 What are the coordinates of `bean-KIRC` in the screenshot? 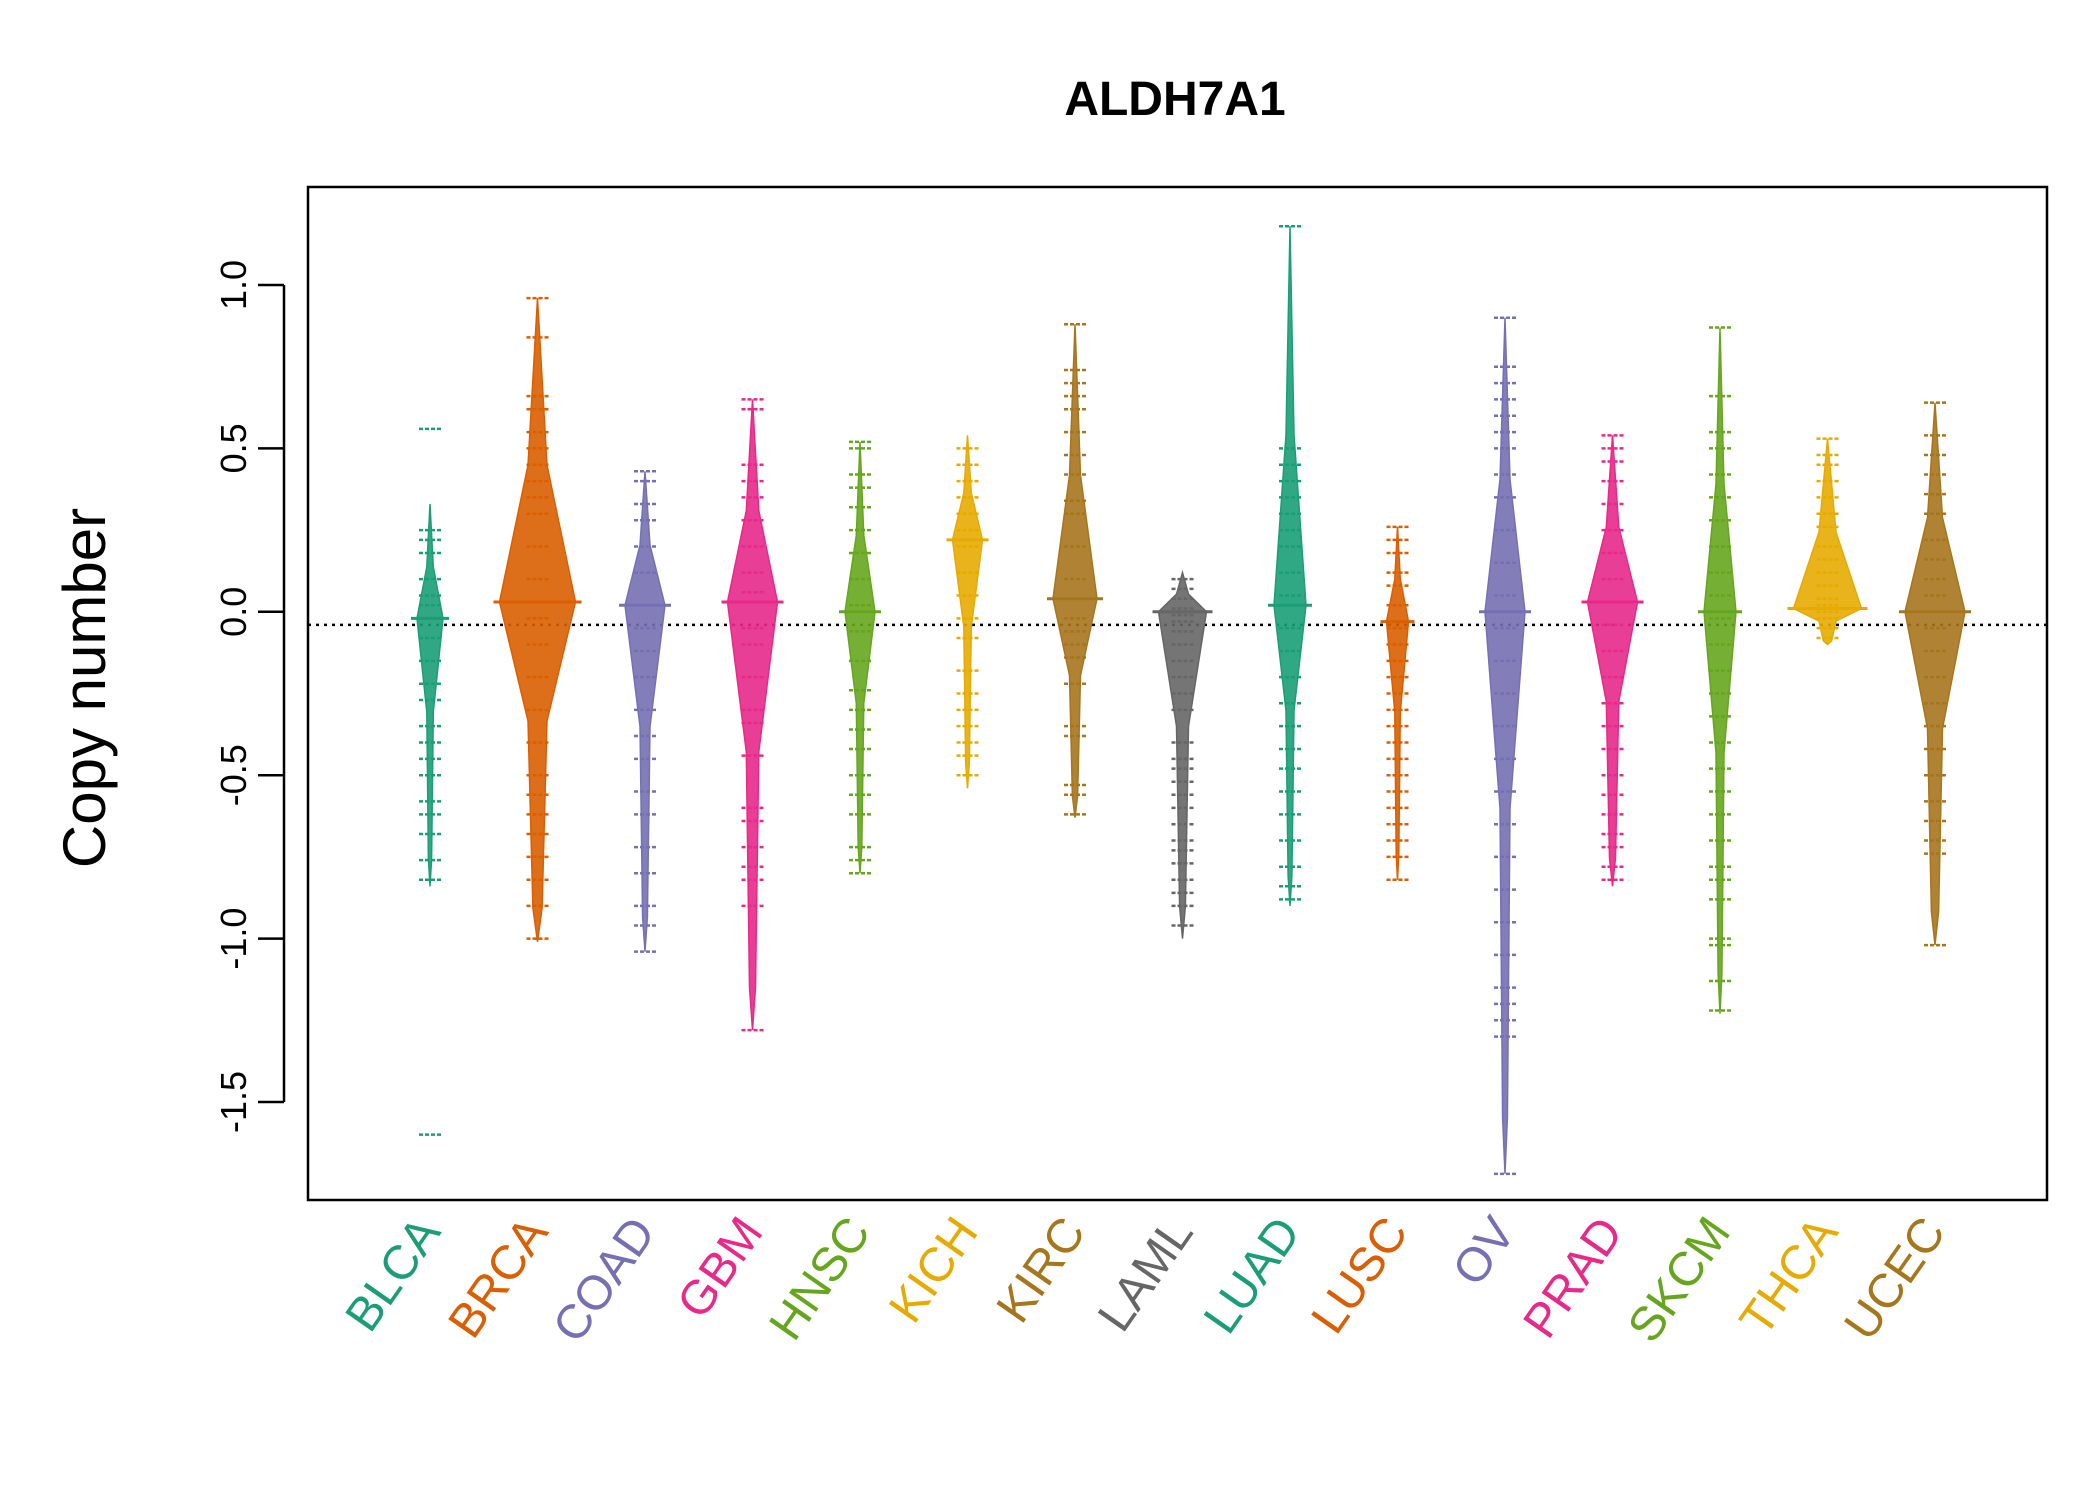 It's located at (1075, 570).